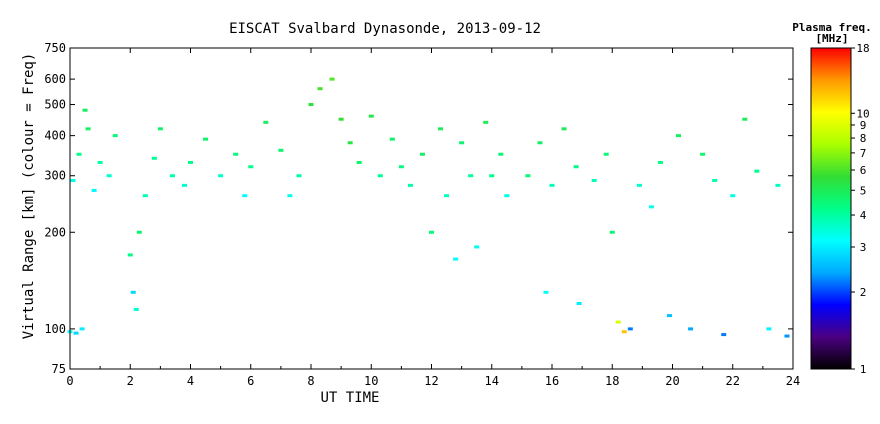  Describe the element at coordinates (385, 29) in the screenshot. I see `chart-title: EISCAT Svalbard Dynasonde, 2013-09-12` at that location.